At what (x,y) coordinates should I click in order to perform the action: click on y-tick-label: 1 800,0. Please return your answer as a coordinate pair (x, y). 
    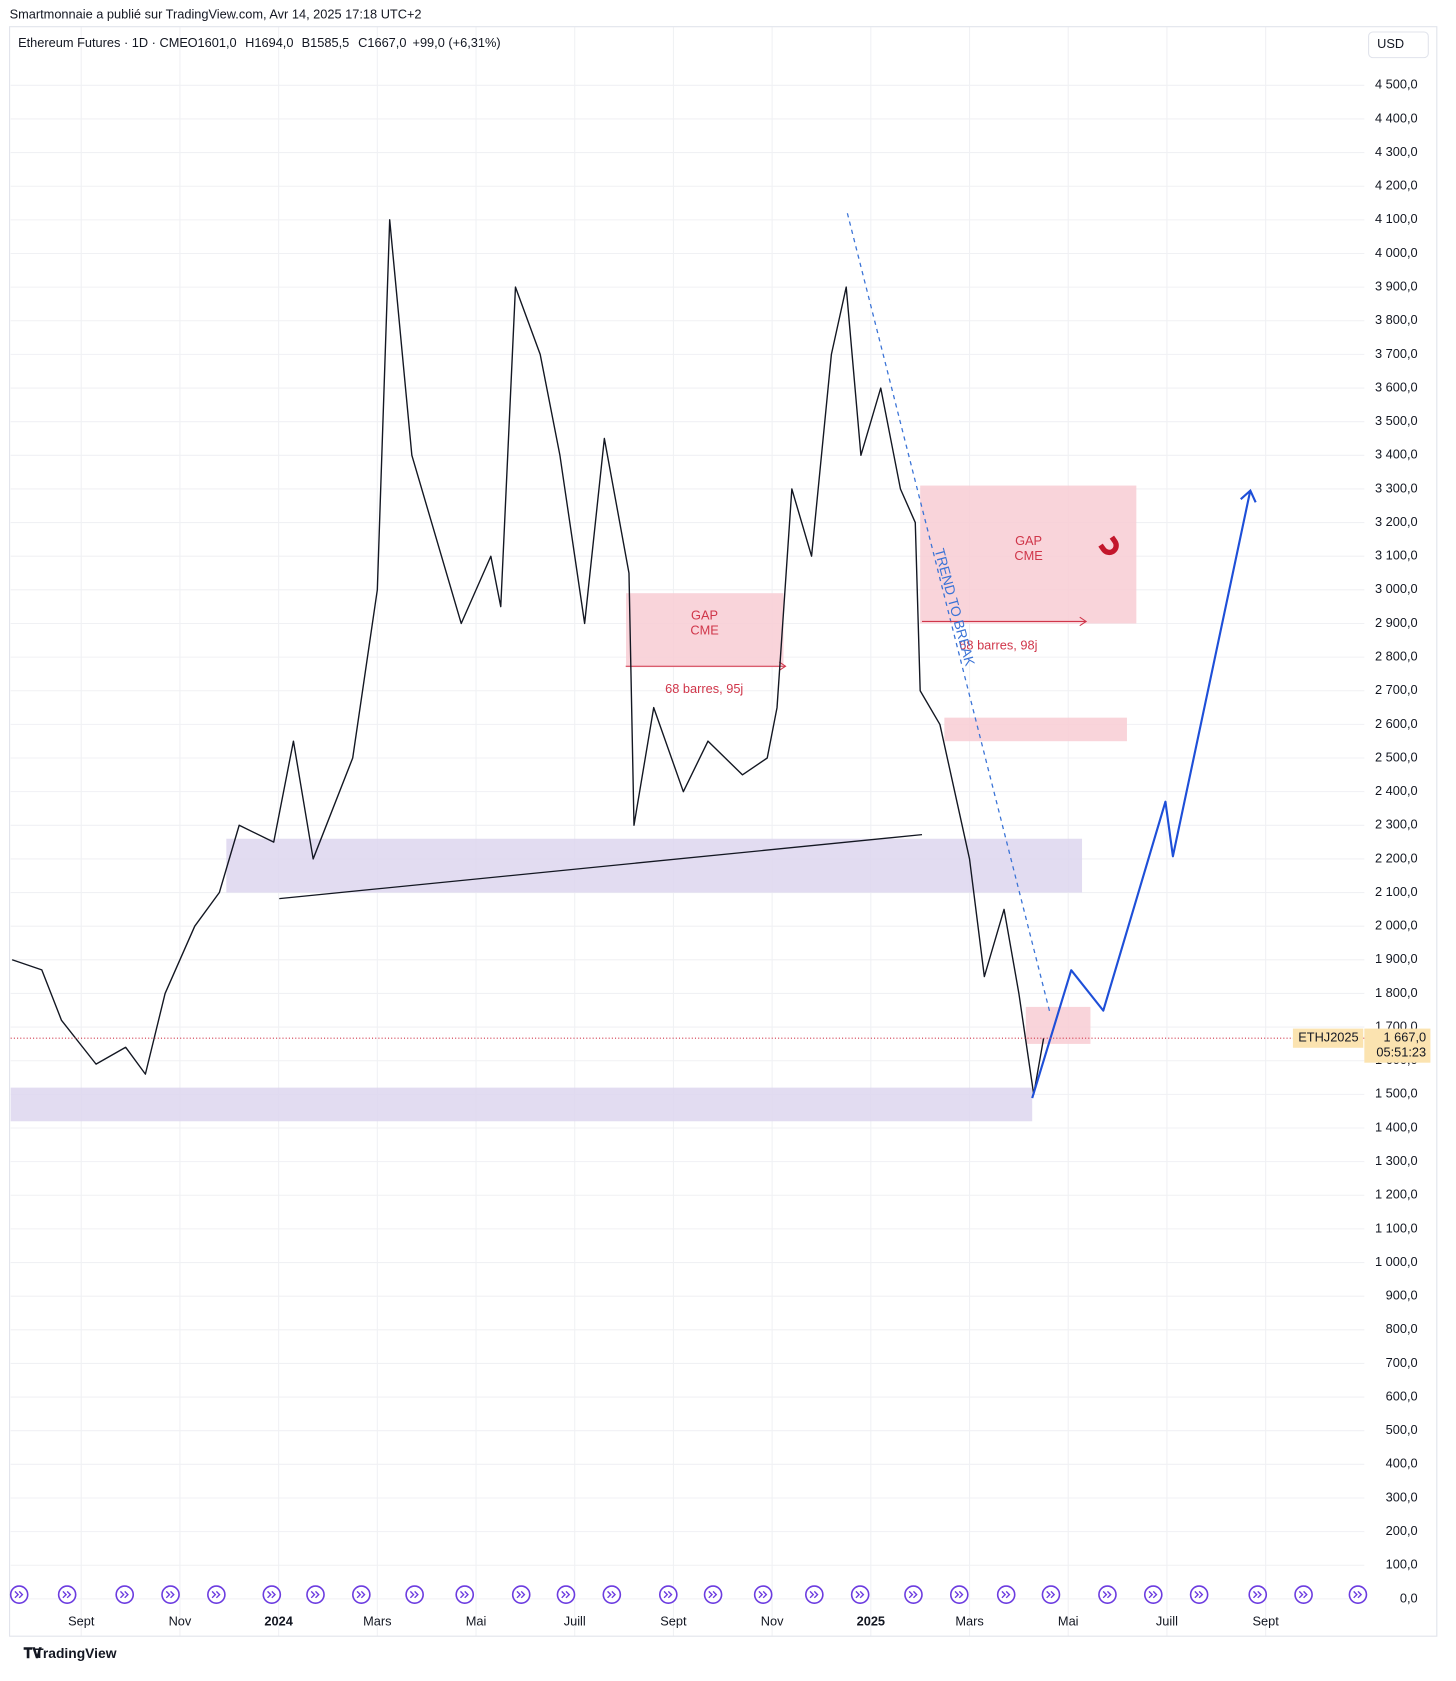
    Looking at the image, I should click on (1396, 992).